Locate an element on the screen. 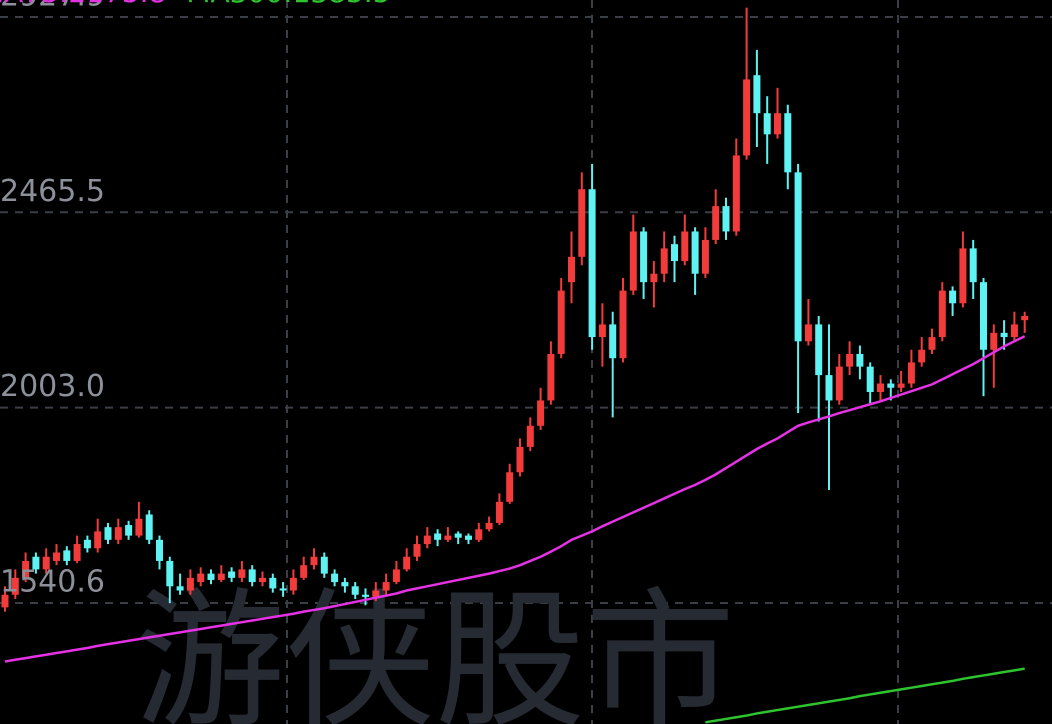 The height and width of the screenshot is (724, 1052). legend-entry: MA75:2175.8 is located at coordinates (83, 4).